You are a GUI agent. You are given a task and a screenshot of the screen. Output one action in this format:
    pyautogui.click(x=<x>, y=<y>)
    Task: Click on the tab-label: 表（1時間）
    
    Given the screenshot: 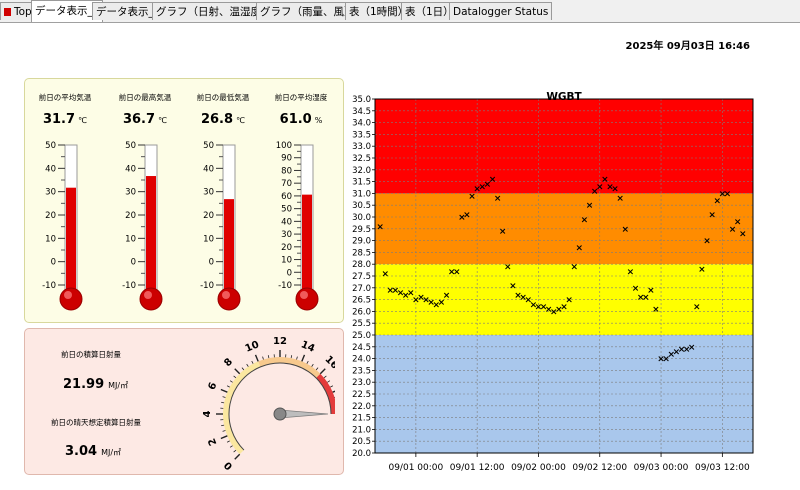 What is the action you would take?
    pyautogui.click(x=379, y=12)
    